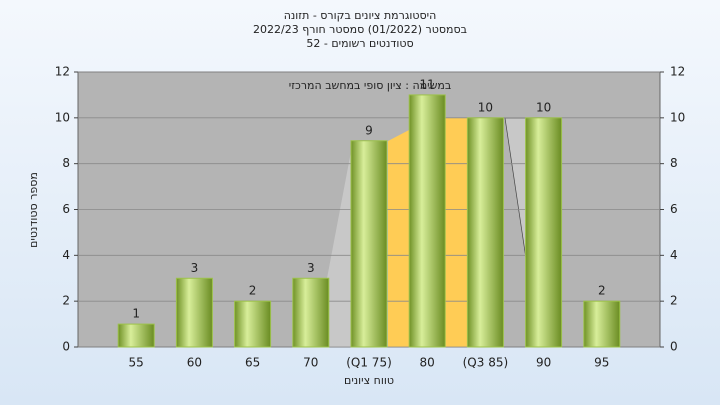  What do you see at coordinates (370, 85) in the screenshot?
I see `annotation: במשימה : ציון סופי במחשב המרכזי` at bounding box center [370, 85].